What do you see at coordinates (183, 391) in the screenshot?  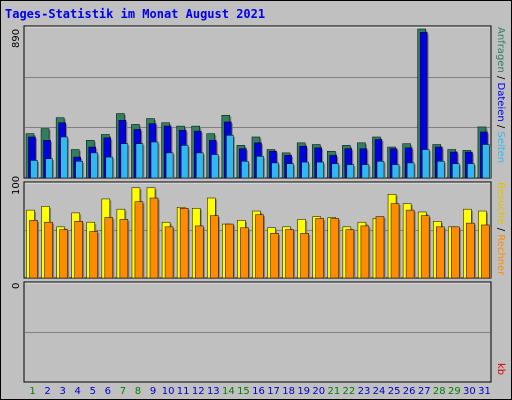 I see `x-tick-label: 11` at bounding box center [183, 391].